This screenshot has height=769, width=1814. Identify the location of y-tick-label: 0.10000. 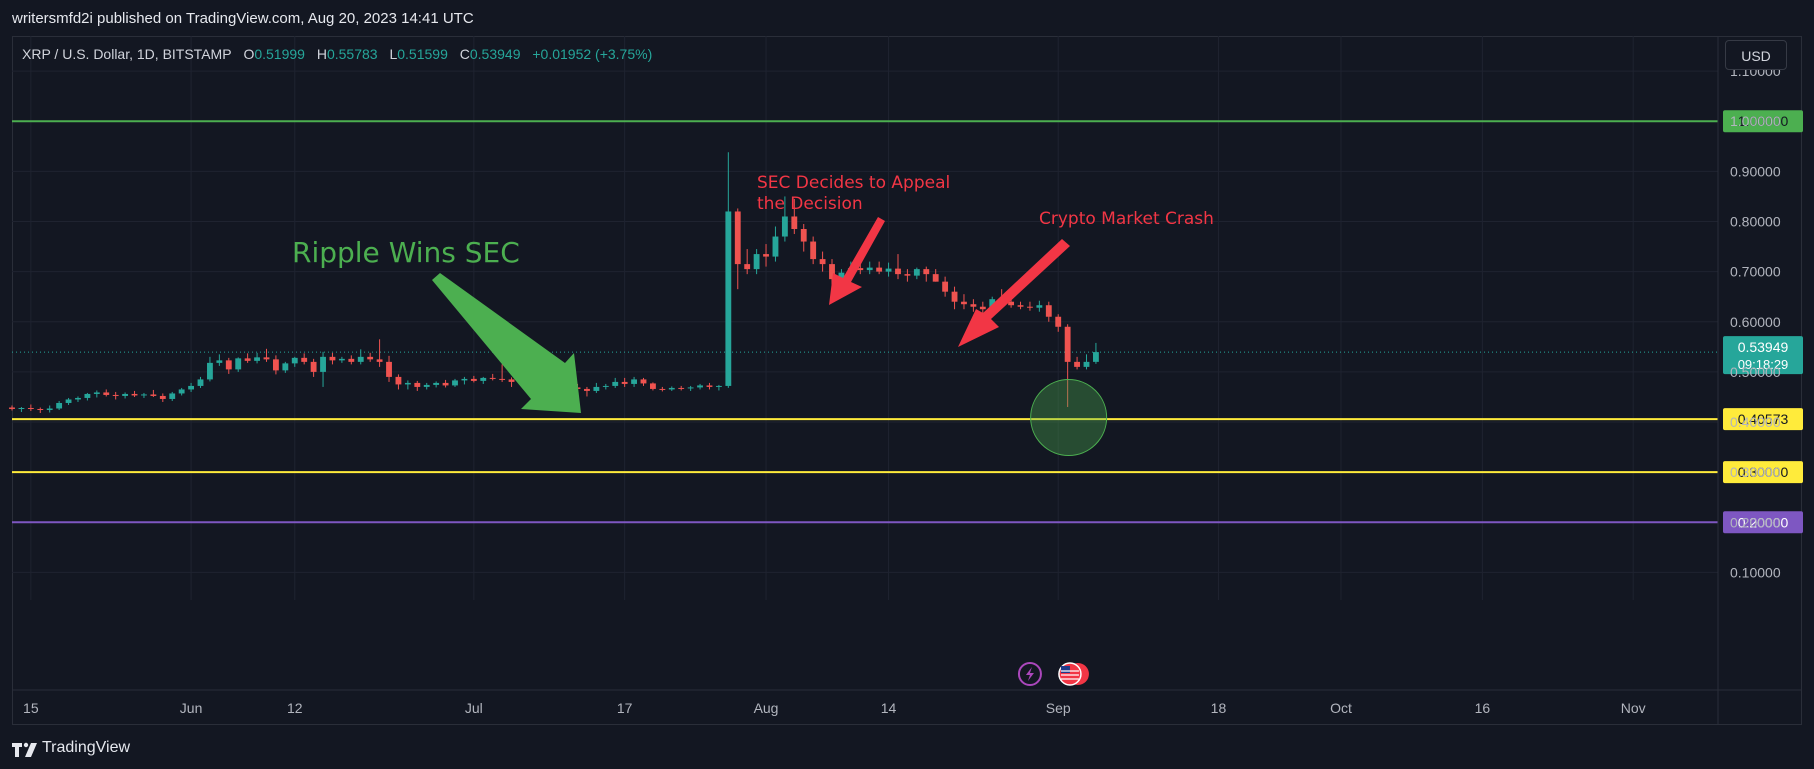
(1755, 572).